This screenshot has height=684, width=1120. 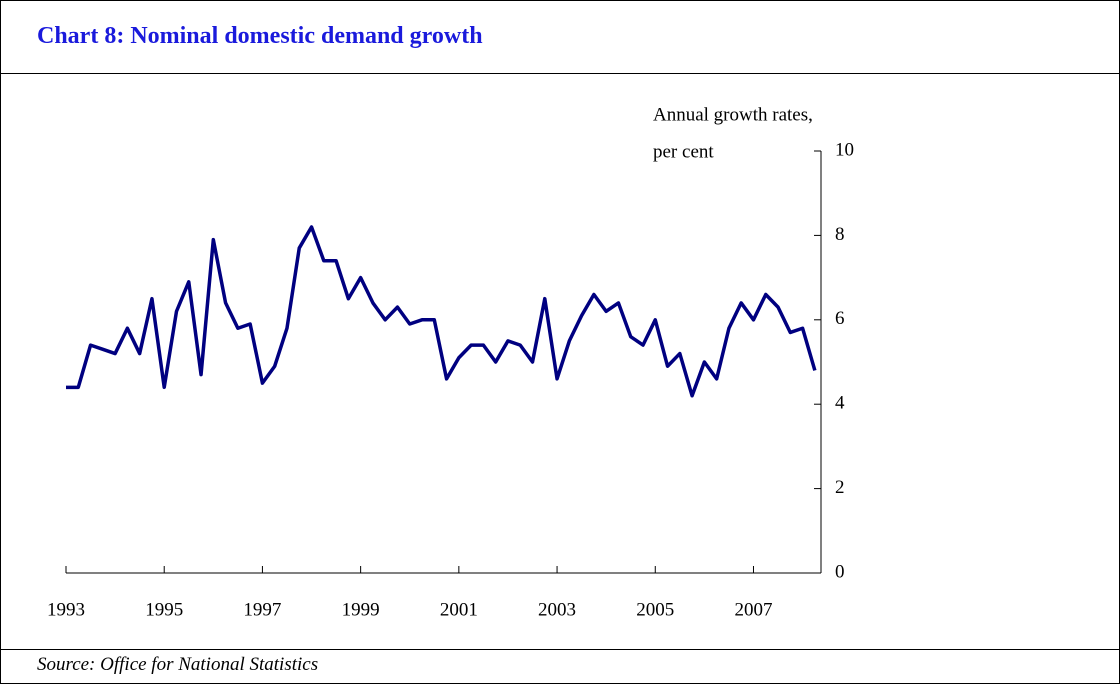 What do you see at coordinates (66, 609) in the screenshot?
I see `x-tick-label: 1993` at bounding box center [66, 609].